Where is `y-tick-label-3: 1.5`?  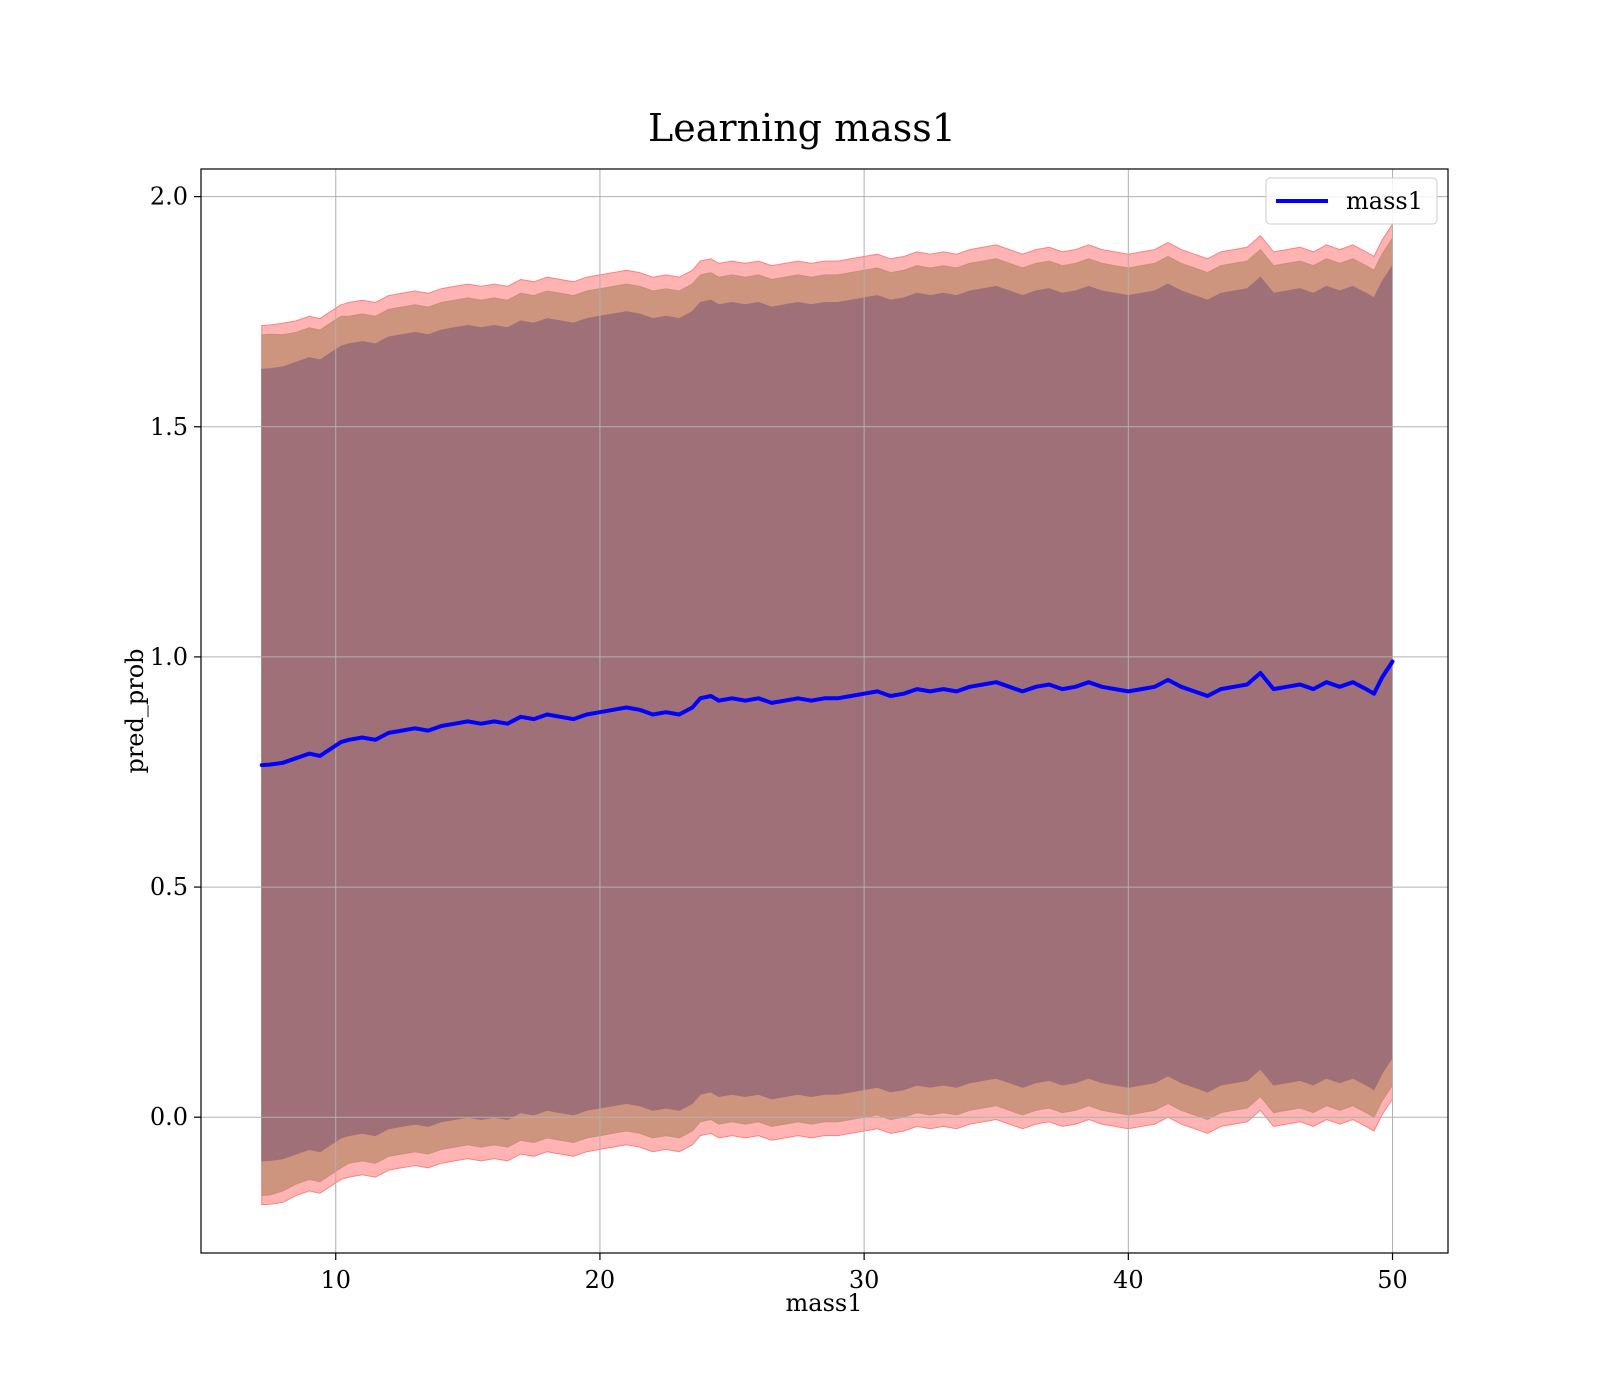
y-tick-label-3: 1.5 is located at coordinates (169, 427).